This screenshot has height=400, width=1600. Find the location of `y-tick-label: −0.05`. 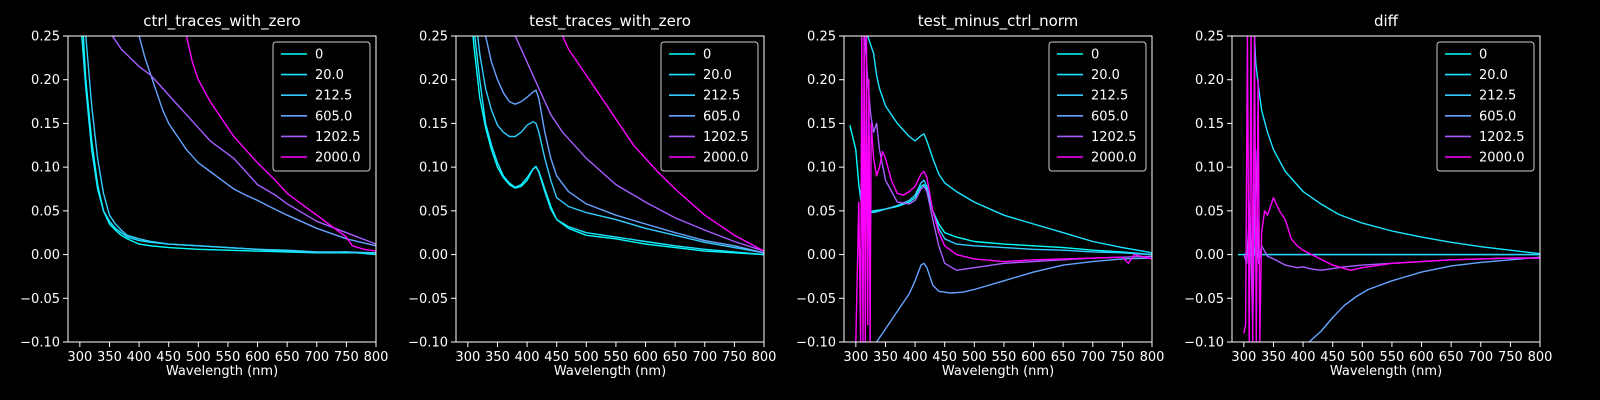

y-tick-label: −0.05 is located at coordinates (428, 299).